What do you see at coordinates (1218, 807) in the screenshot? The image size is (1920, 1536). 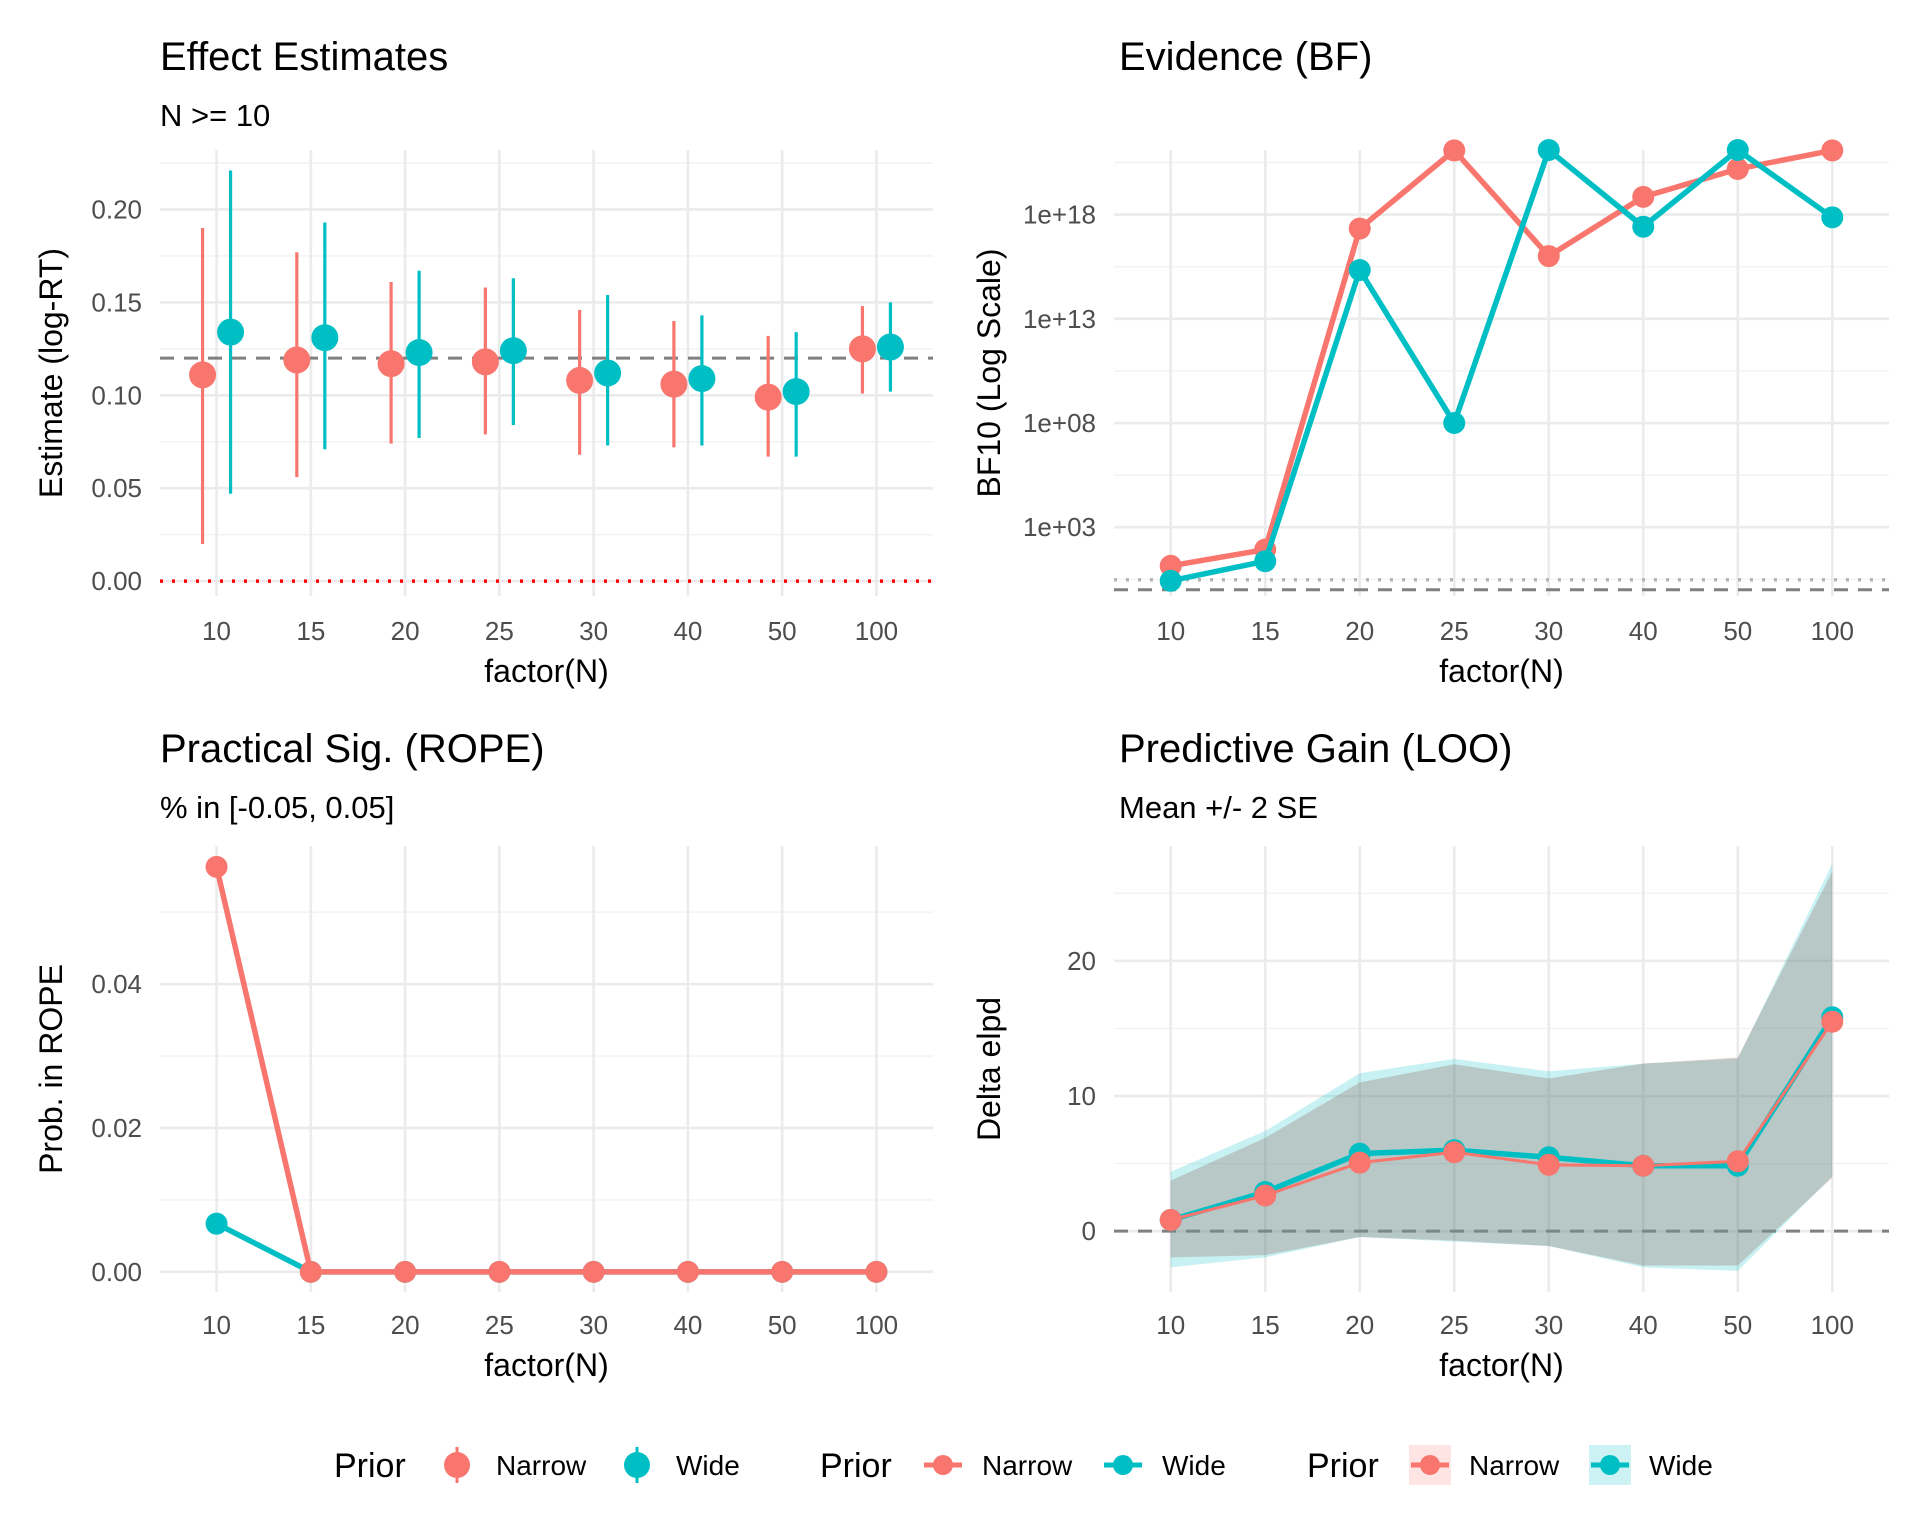 I see `chart-subtitle: Mean +/- 2 SE` at bounding box center [1218, 807].